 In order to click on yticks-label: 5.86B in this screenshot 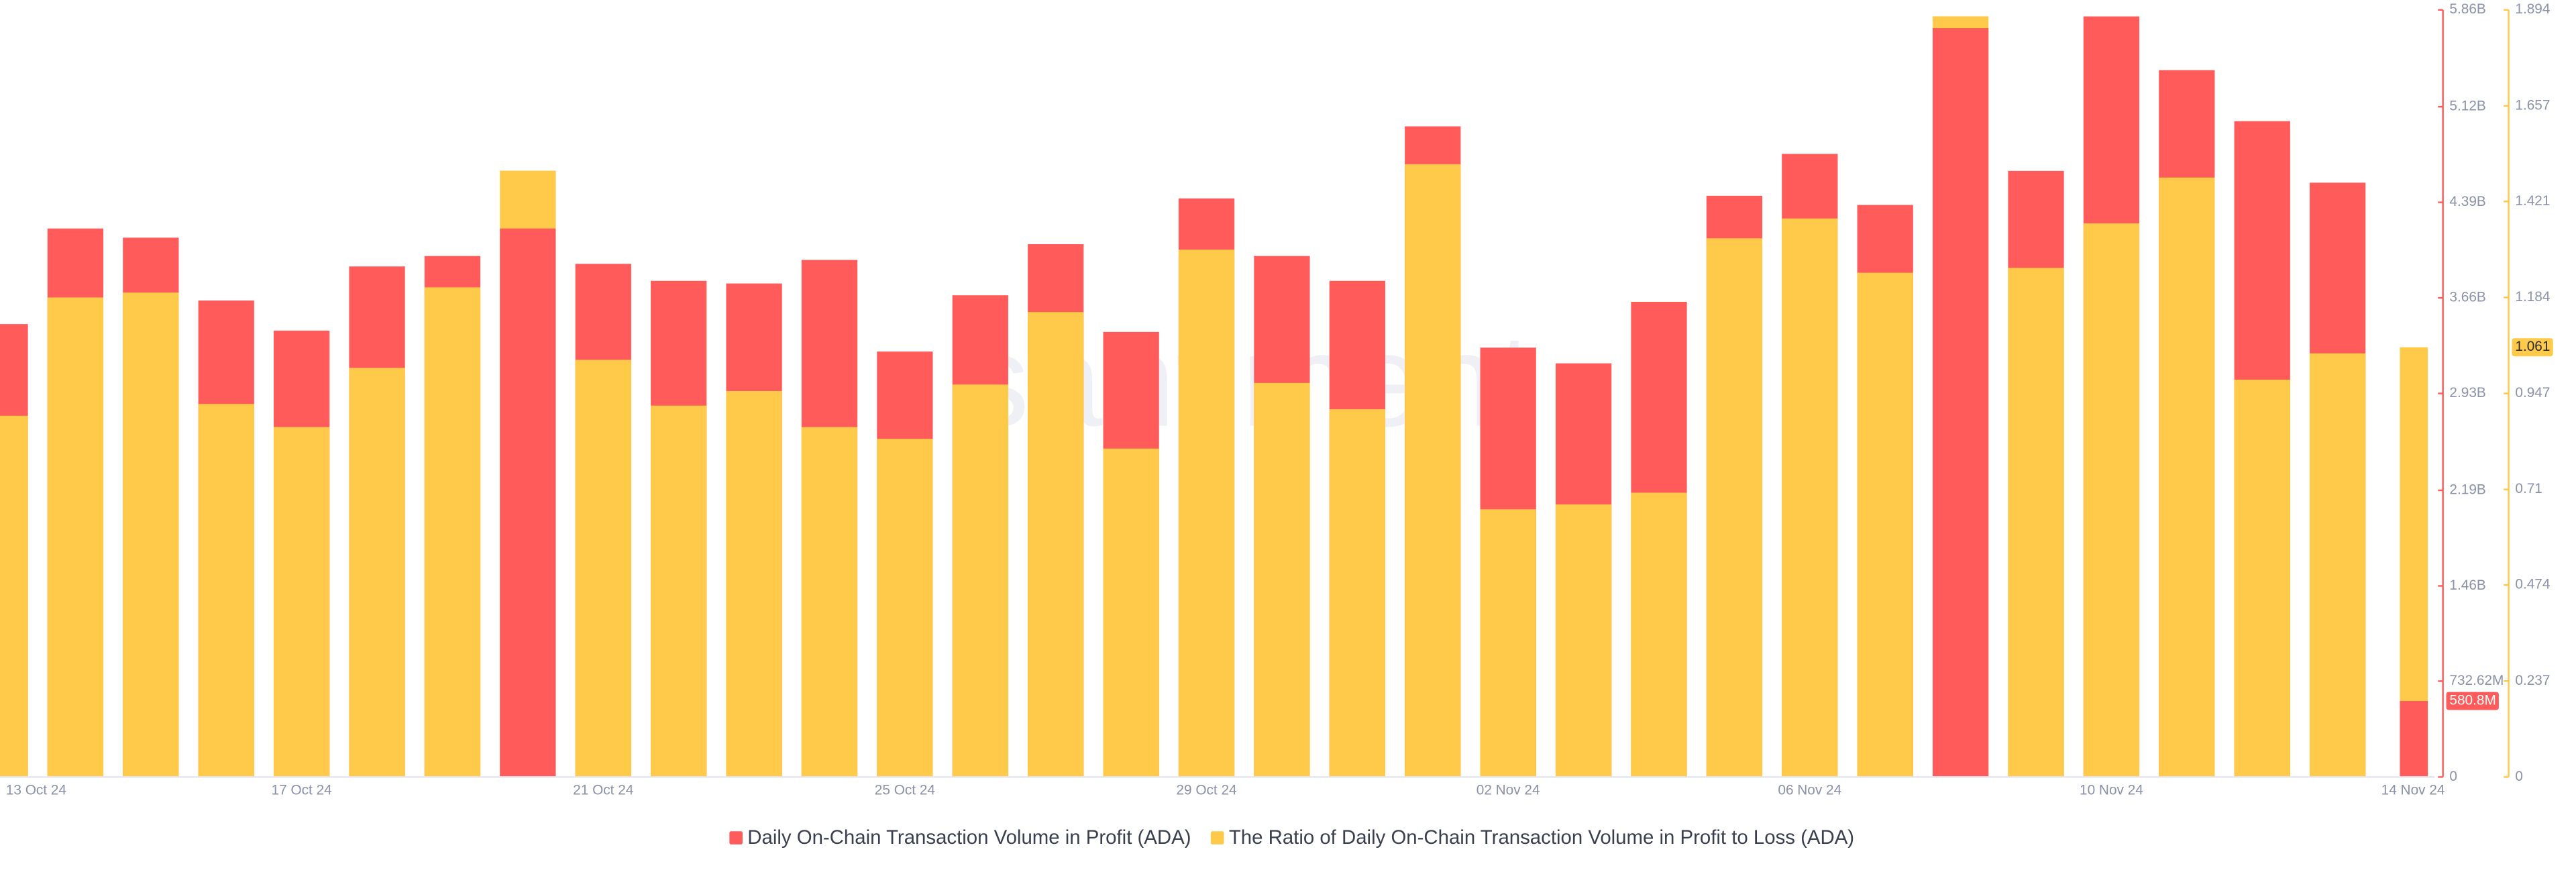, I will do `click(2467, 9)`.